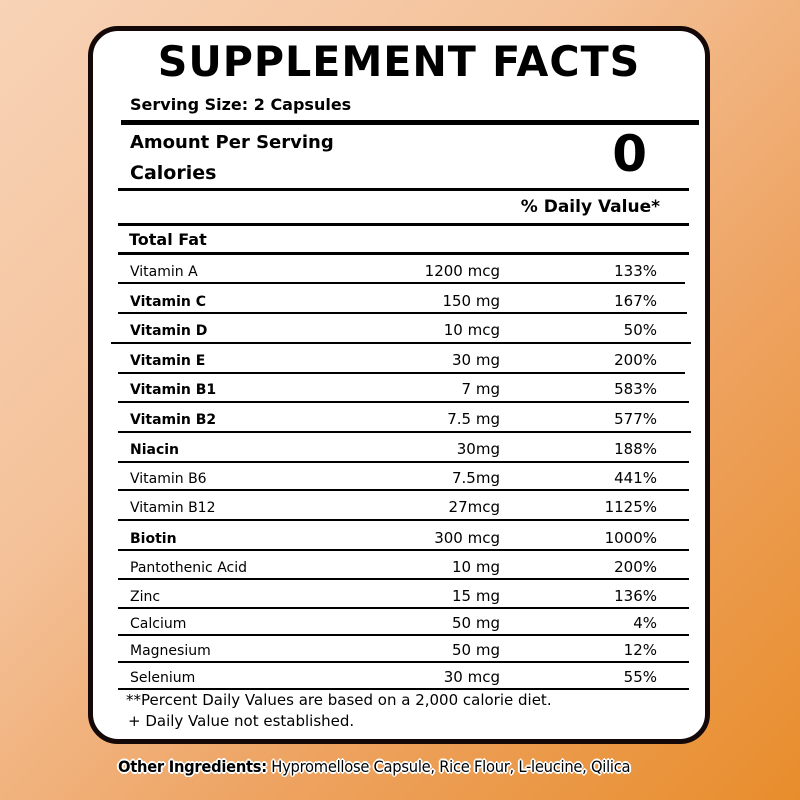  What do you see at coordinates (474, 507) in the screenshot?
I see `nutrient-amount: 27mcg` at bounding box center [474, 507].